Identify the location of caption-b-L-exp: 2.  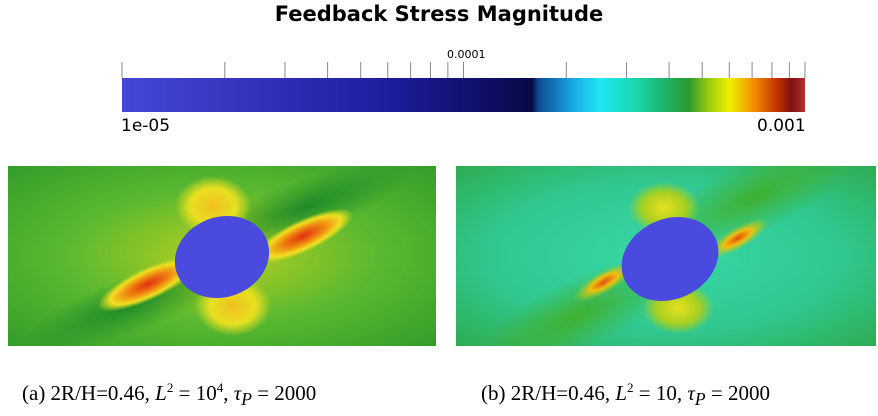
(630, 387).